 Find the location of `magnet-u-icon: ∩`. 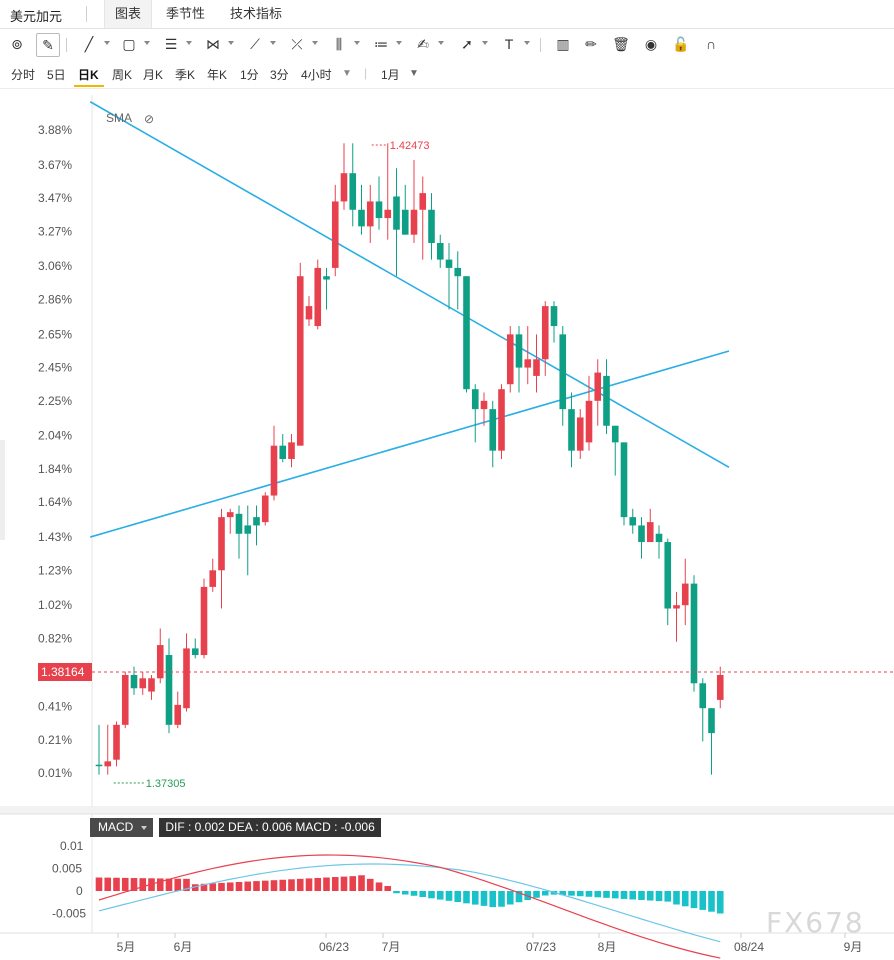

magnet-u-icon: ∩ is located at coordinates (711, 44).